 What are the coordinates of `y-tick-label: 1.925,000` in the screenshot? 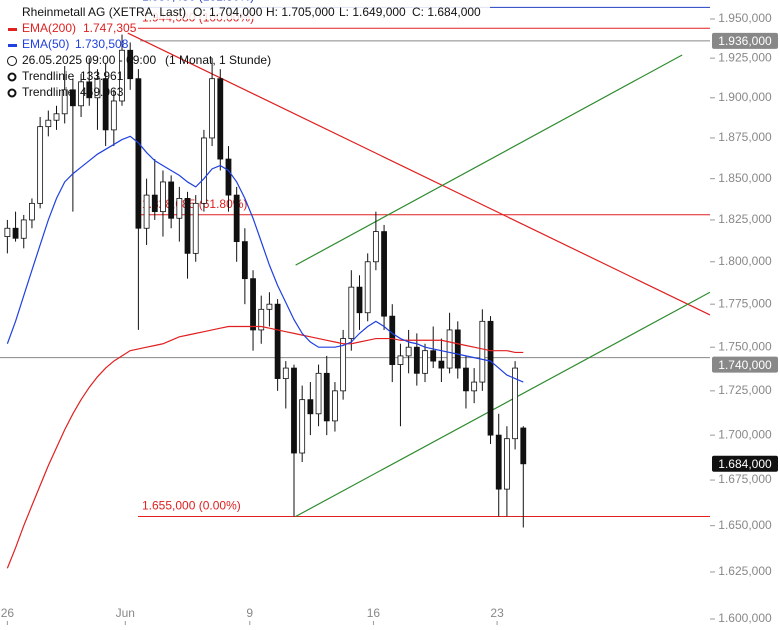 It's located at (745, 57).